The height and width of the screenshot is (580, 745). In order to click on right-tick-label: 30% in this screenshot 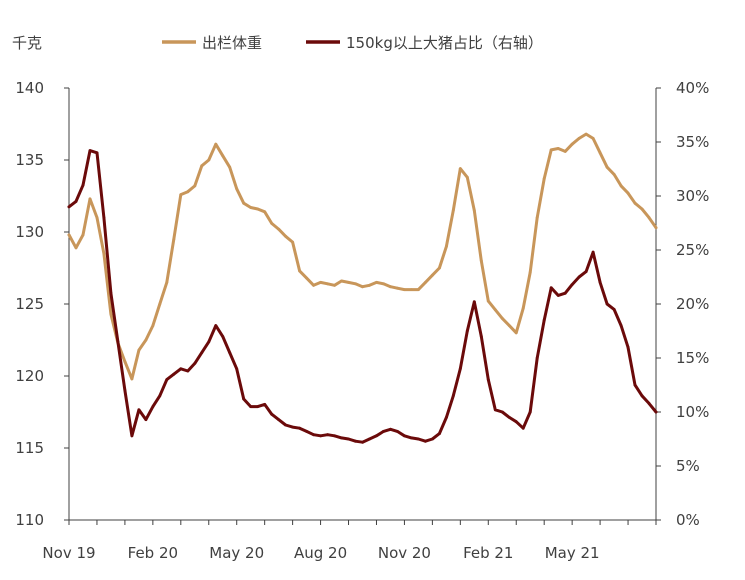, I will do `click(692, 196)`.